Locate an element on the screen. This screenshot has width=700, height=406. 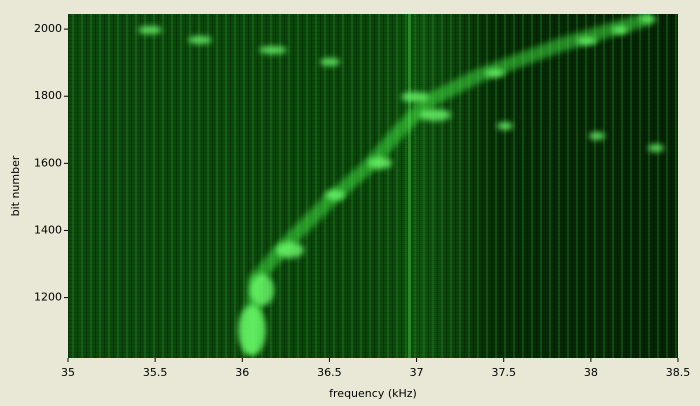
x-axis-label: frequency (kHz) is located at coordinates (373, 393).